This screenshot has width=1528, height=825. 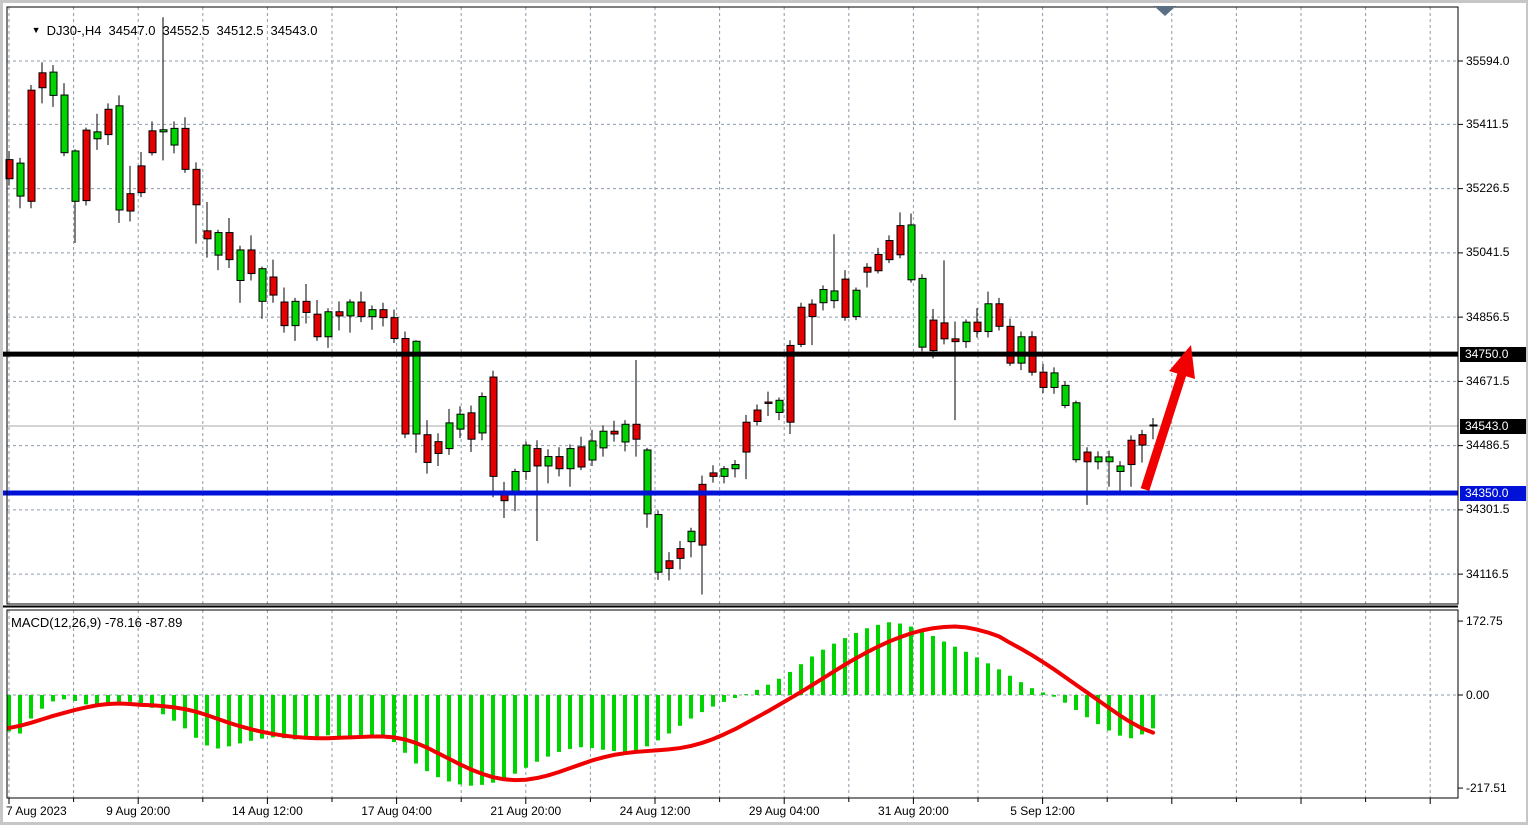 What do you see at coordinates (1167, 418) in the screenshot?
I see `trend-arrow` at bounding box center [1167, 418].